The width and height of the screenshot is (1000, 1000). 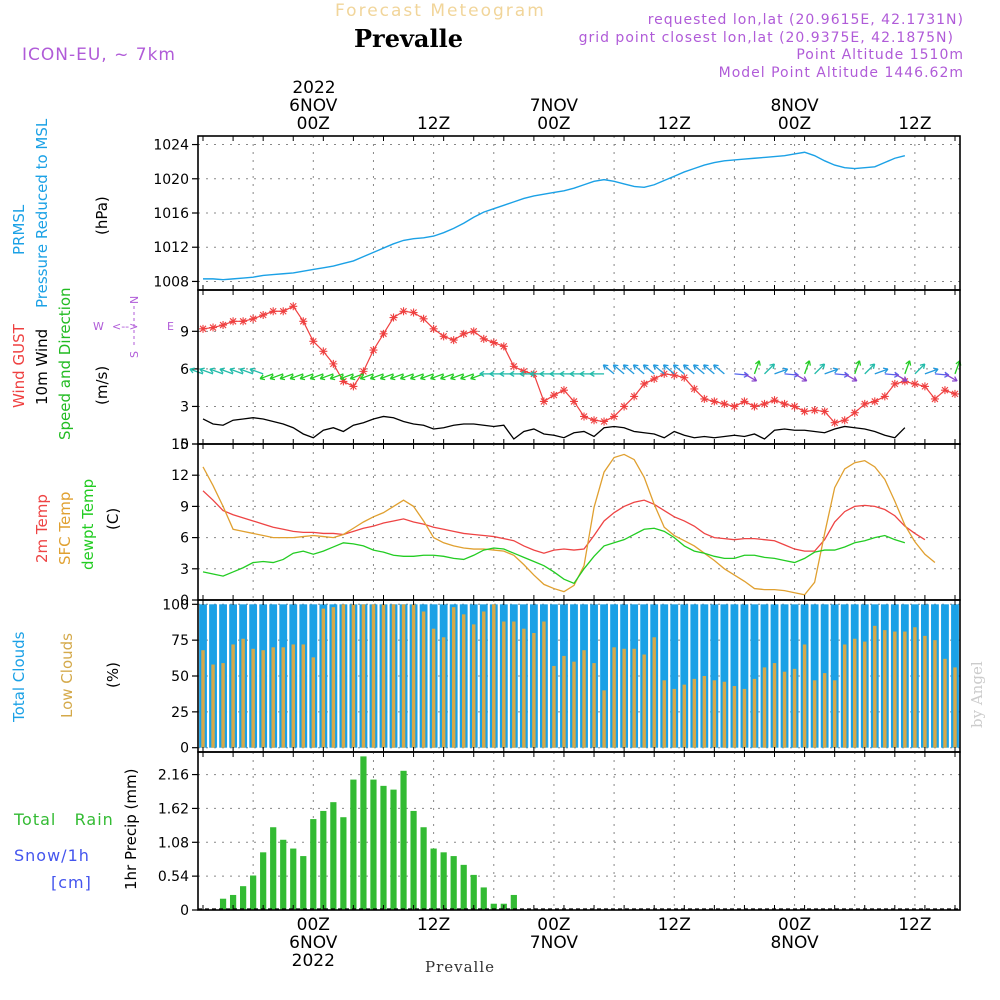 I want to click on snow-label: Snow/1h, so click(x=52, y=855).